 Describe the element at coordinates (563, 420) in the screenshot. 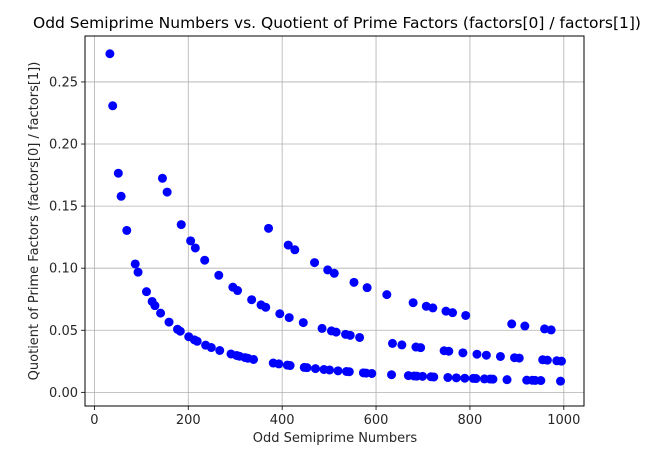

I see `x-tick-label: 1000` at that location.